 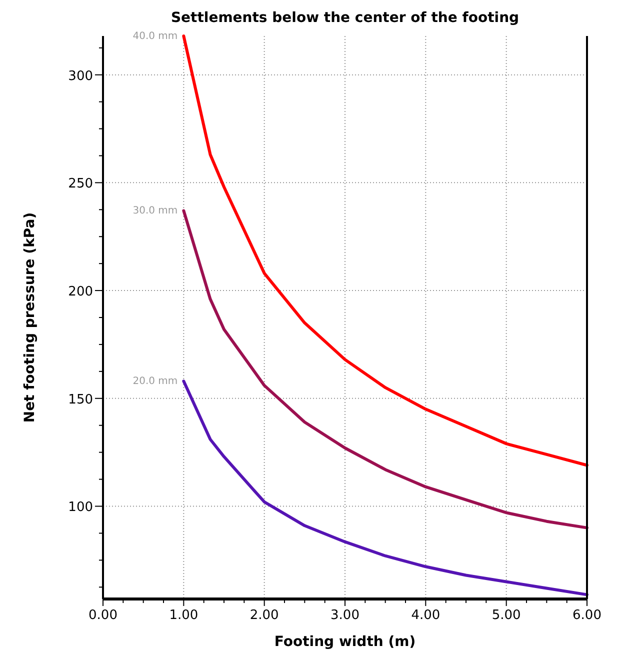 What do you see at coordinates (103, 615) in the screenshot?
I see `x-tick-label: 0.00` at bounding box center [103, 615].